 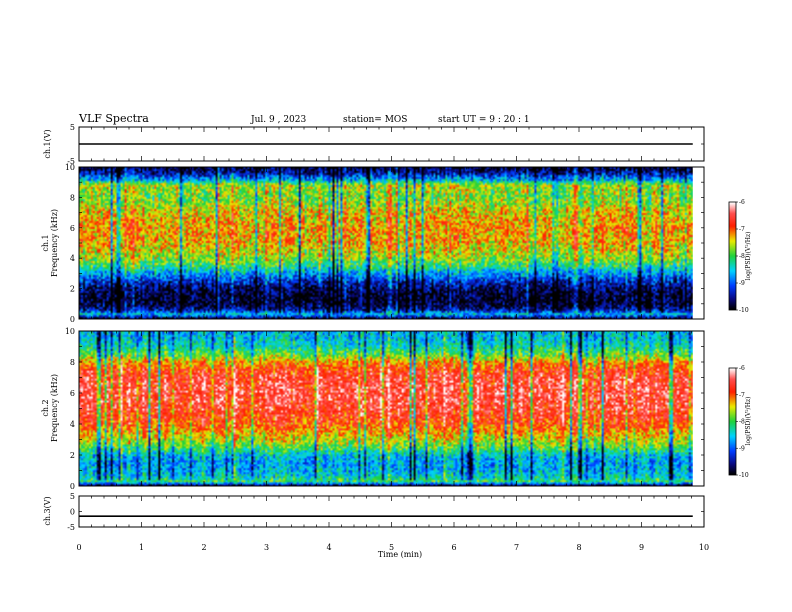 I want to click on header-station: station= MOS, so click(x=375, y=120).